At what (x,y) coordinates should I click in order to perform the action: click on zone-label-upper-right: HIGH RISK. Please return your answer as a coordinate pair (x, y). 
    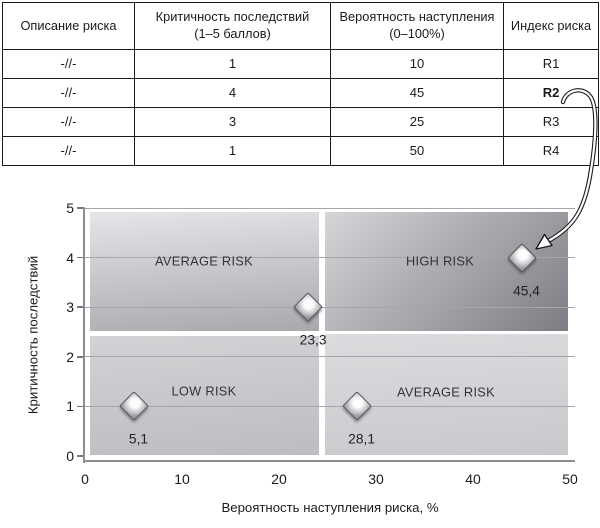
    Looking at the image, I should click on (440, 261).